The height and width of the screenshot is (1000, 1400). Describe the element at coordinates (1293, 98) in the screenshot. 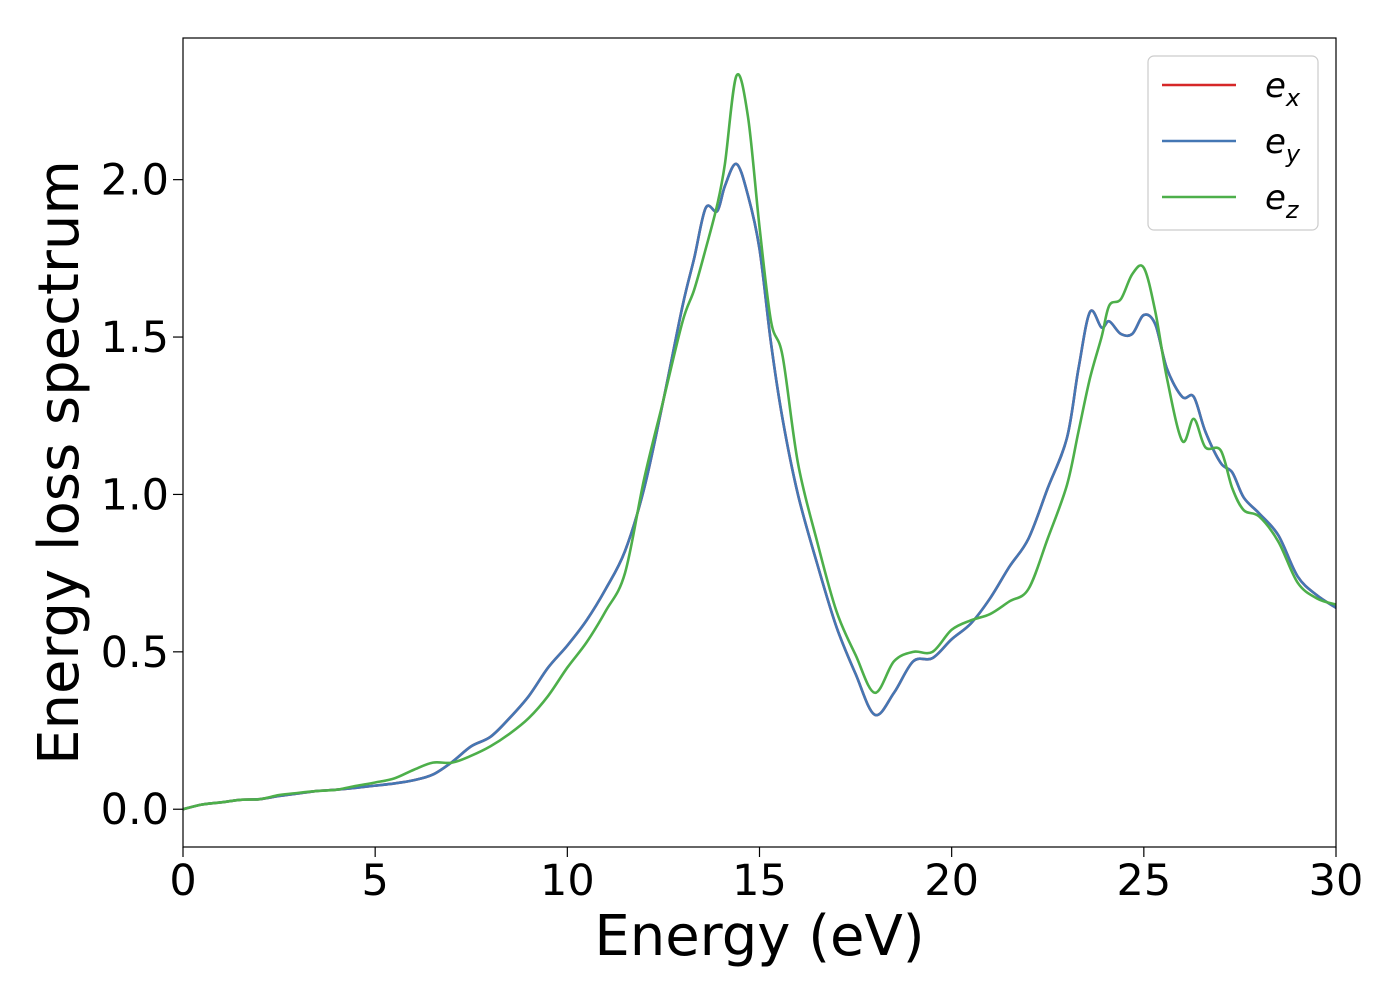

I see `legend-label-subscript: x` at that location.